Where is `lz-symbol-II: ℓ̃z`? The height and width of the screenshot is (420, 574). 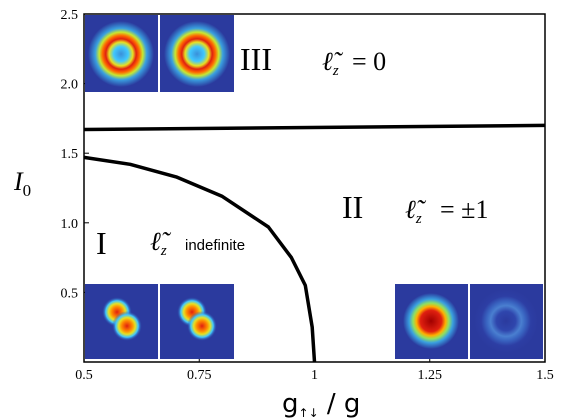 lz-symbol-II: ℓ̃z is located at coordinates (416, 211).